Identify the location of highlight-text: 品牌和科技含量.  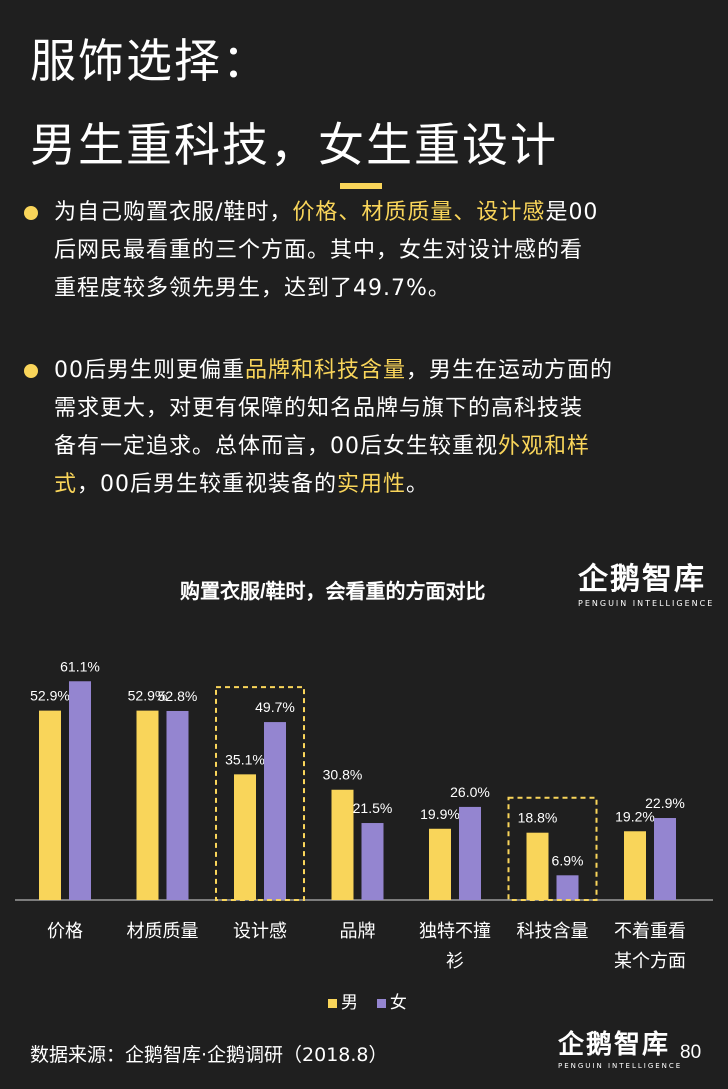
(326, 370).